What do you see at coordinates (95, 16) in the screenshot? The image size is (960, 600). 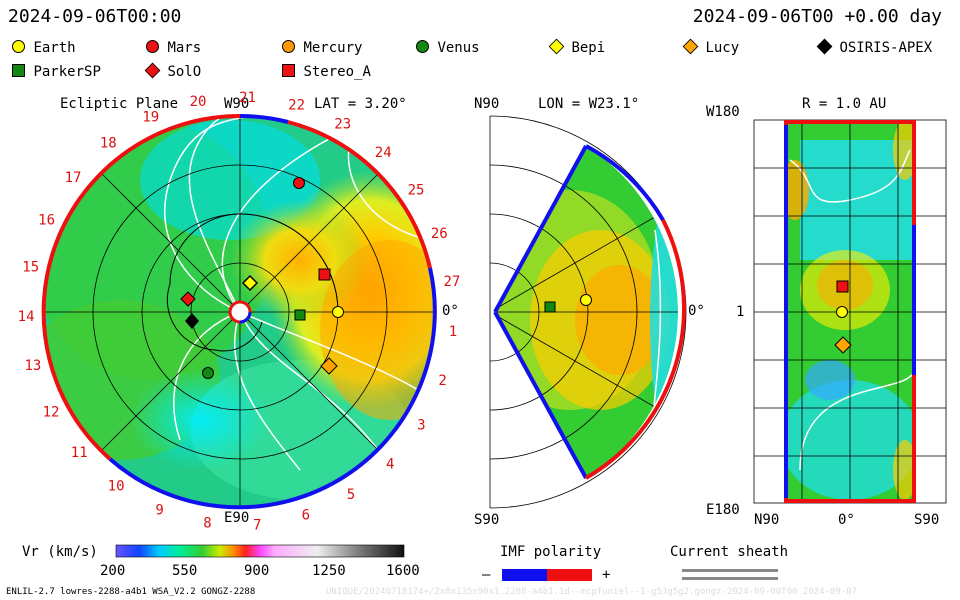 I see `datetime-left: 2024-09-06T00:00` at bounding box center [95, 16].